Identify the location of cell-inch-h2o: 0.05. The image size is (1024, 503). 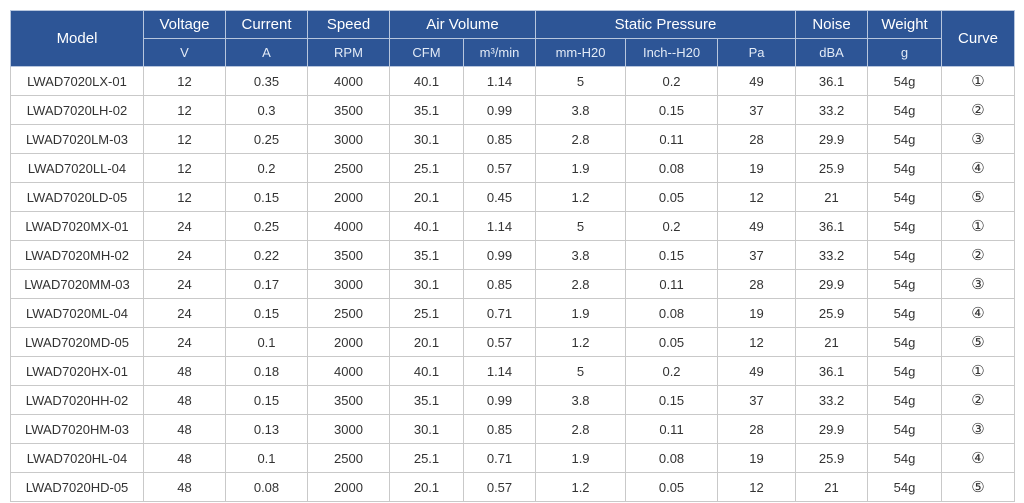
(672, 487).